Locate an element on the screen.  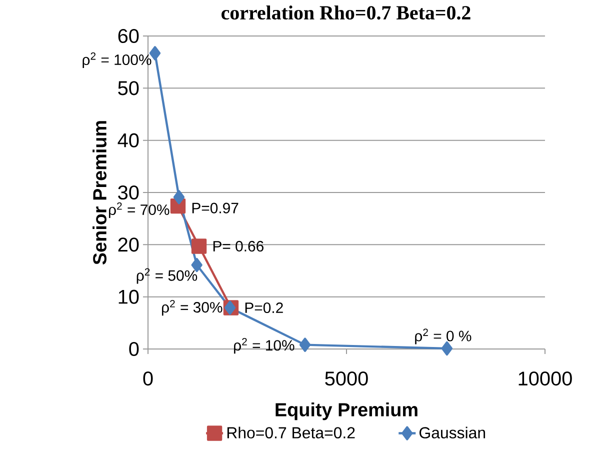
x-tick-label: 5000 is located at coordinates (346, 379).